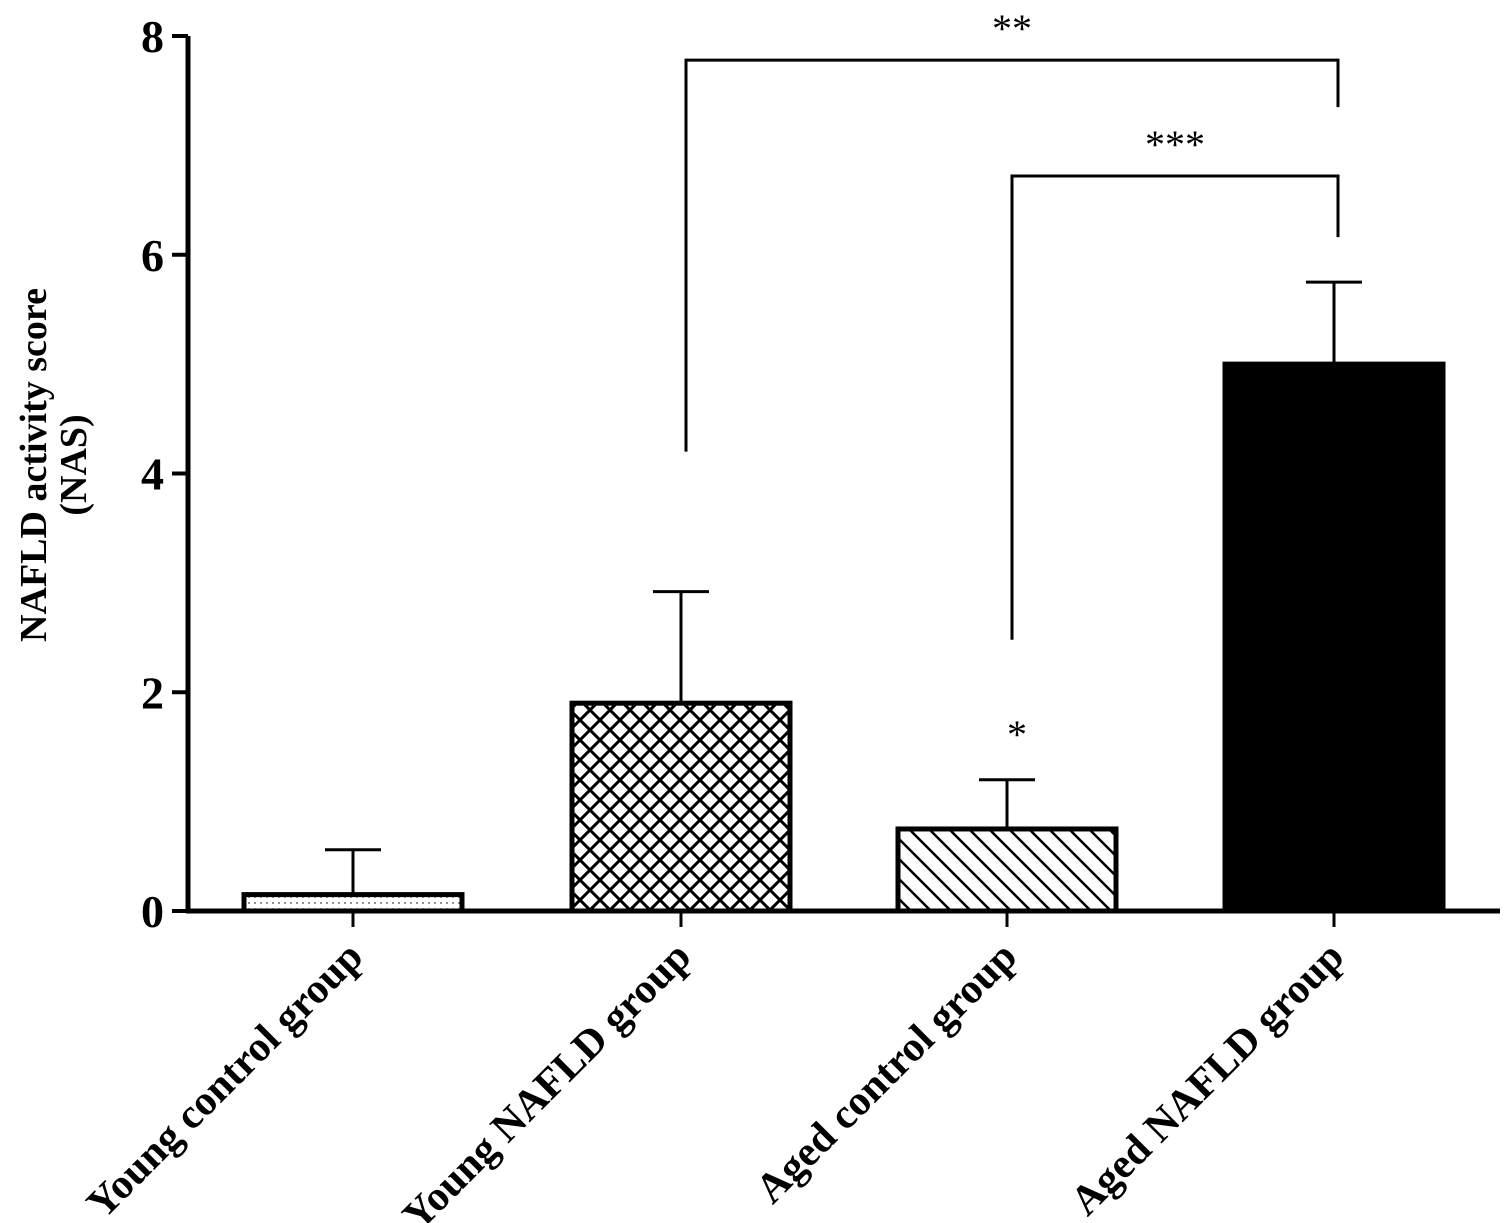 The width and height of the screenshot is (1508, 1223). What do you see at coordinates (1175, 144) in the screenshot?
I see `significance-label-1: ***` at bounding box center [1175, 144].